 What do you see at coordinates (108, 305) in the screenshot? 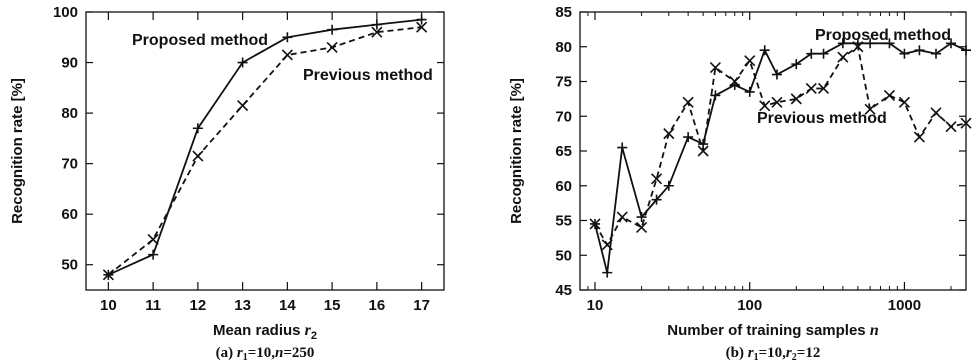
I see `chart-a-xtick-label: 10` at bounding box center [108, 305].